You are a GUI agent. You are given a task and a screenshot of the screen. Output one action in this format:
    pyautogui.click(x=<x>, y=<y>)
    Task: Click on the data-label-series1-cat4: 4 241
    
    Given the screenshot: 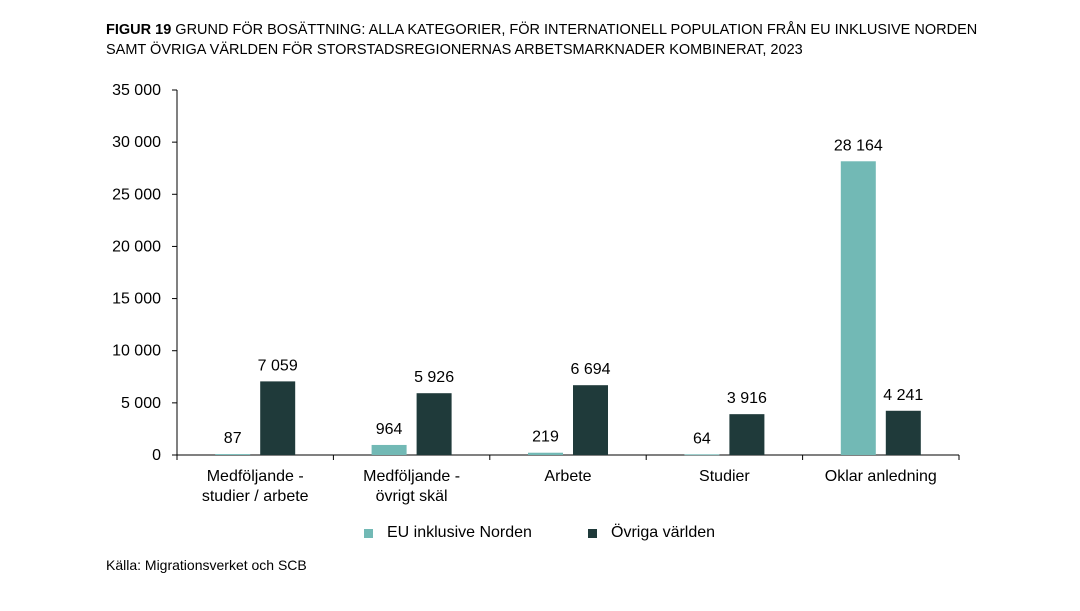 What is the action you would take?
    pyautogui.click(x=903, y=395)
    